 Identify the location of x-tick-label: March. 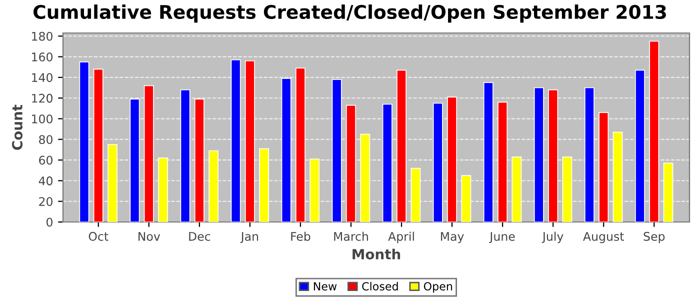
(351, 236).